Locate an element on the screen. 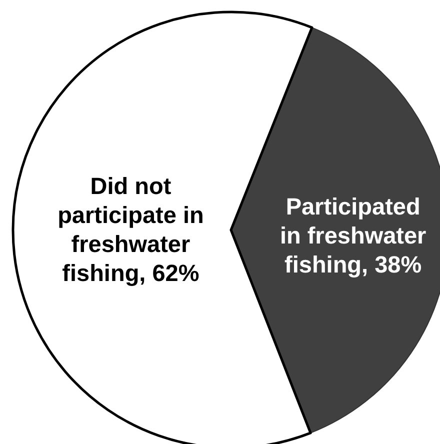 The height and width of the screenshot is (444, 440). slice-label: Did not participate in freshwater fishing, 62% is located at coordinates (131, 229).